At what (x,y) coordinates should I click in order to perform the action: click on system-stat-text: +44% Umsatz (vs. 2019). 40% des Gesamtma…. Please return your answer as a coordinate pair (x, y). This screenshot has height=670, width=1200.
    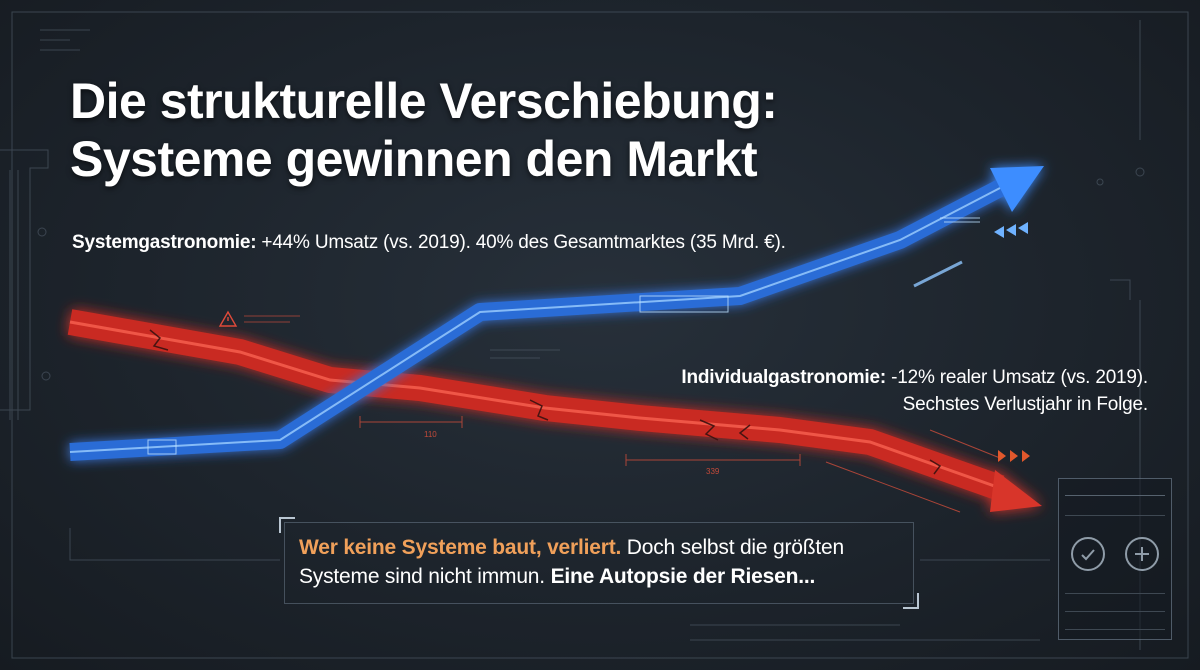
    Looking at the image, I should click on (521, 242).